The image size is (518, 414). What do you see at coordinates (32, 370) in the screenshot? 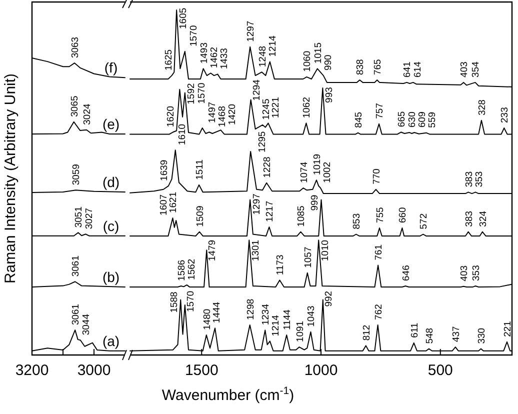
I see `x-tick-label: 3200` at bounding box center [32, 370].